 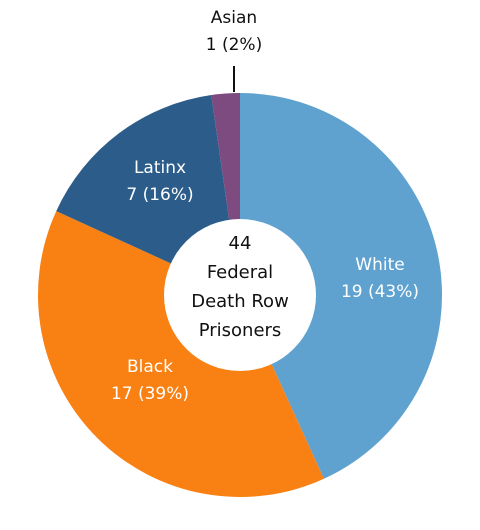 What do you see at coordinates (380, 292) in the screenshot?
I see `slice-value-white: 19 (43%)` at bounding box center [380, 292].